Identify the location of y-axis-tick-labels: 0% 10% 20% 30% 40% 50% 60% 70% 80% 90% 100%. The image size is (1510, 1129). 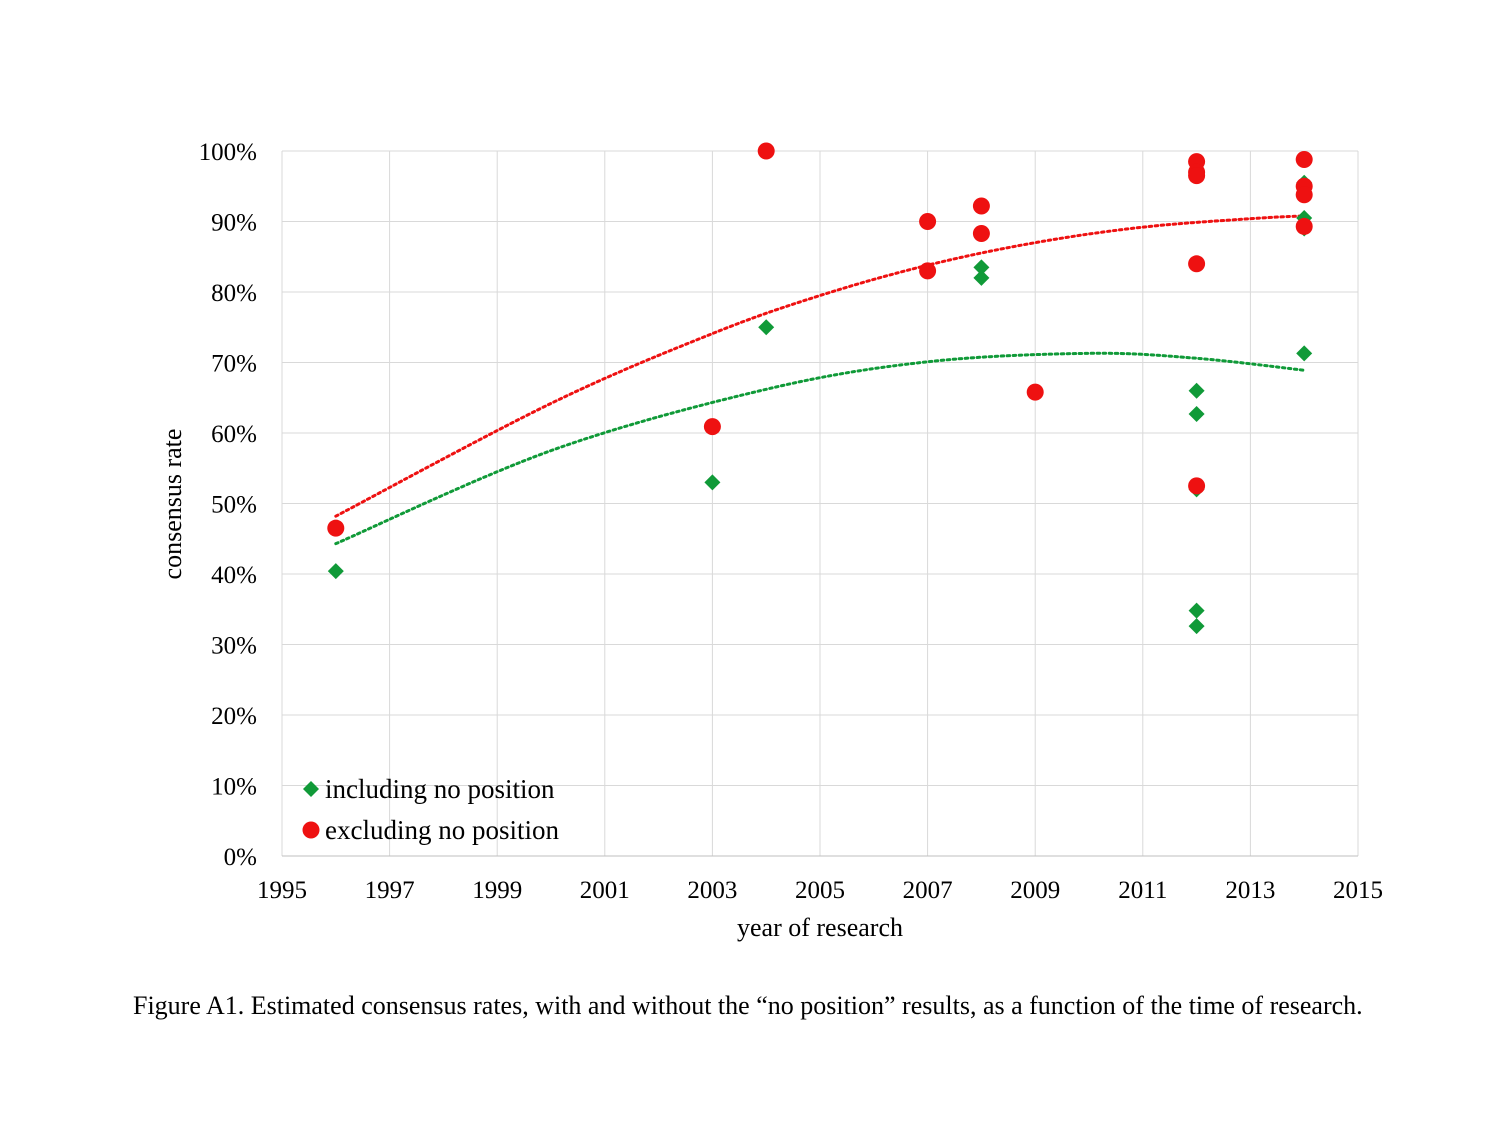
(228, 505).